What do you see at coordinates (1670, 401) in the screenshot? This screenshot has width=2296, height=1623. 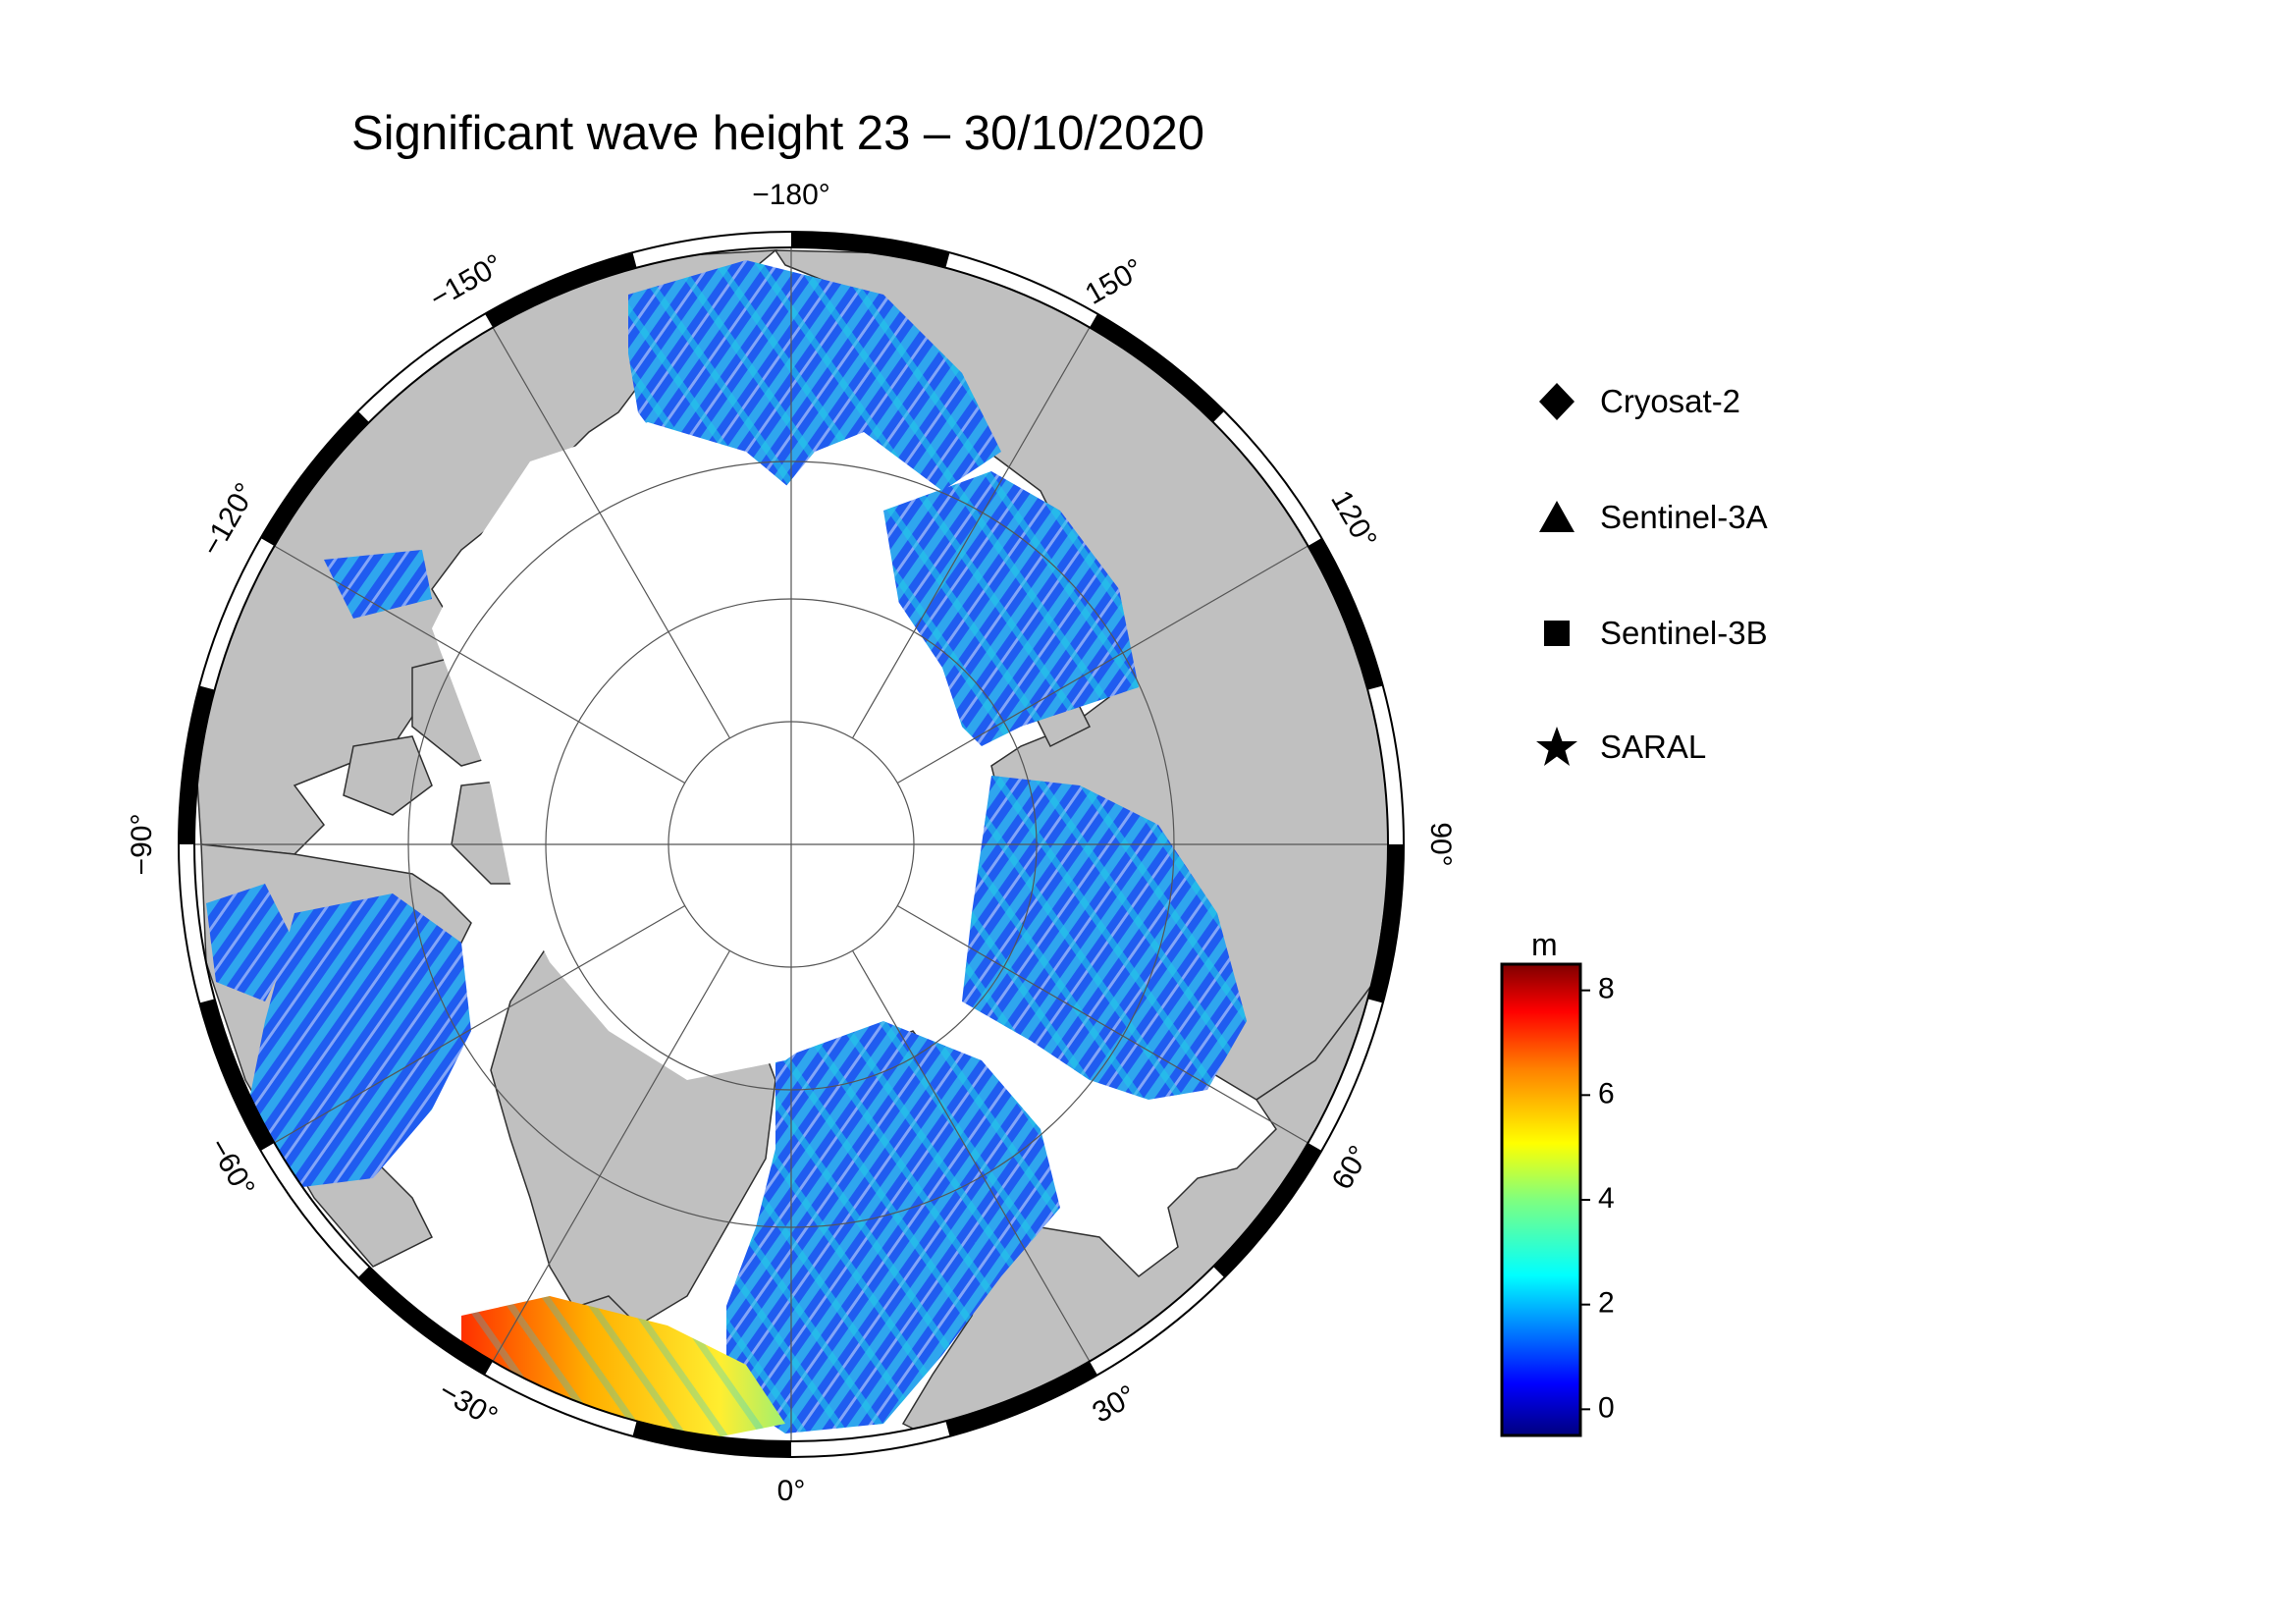 I see `legend-label: Cryosat-2` at bounding box center [1670, 401].